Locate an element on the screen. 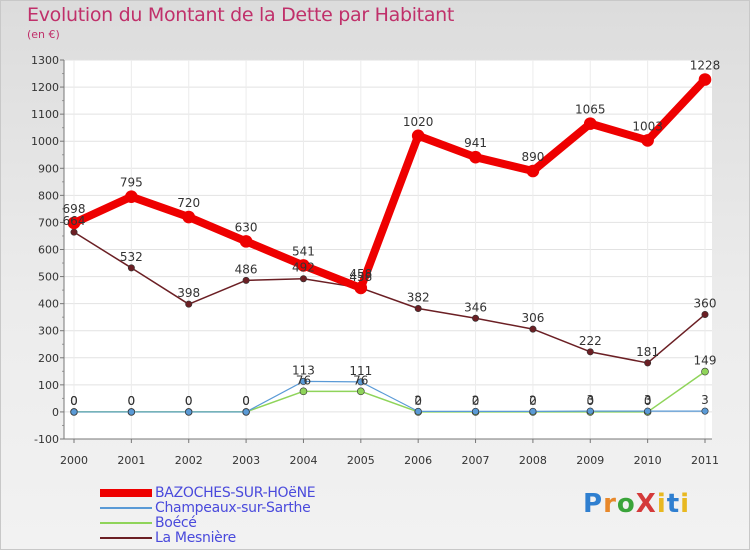  y-tick-label: 1300 is located at coordinates (45, 60).